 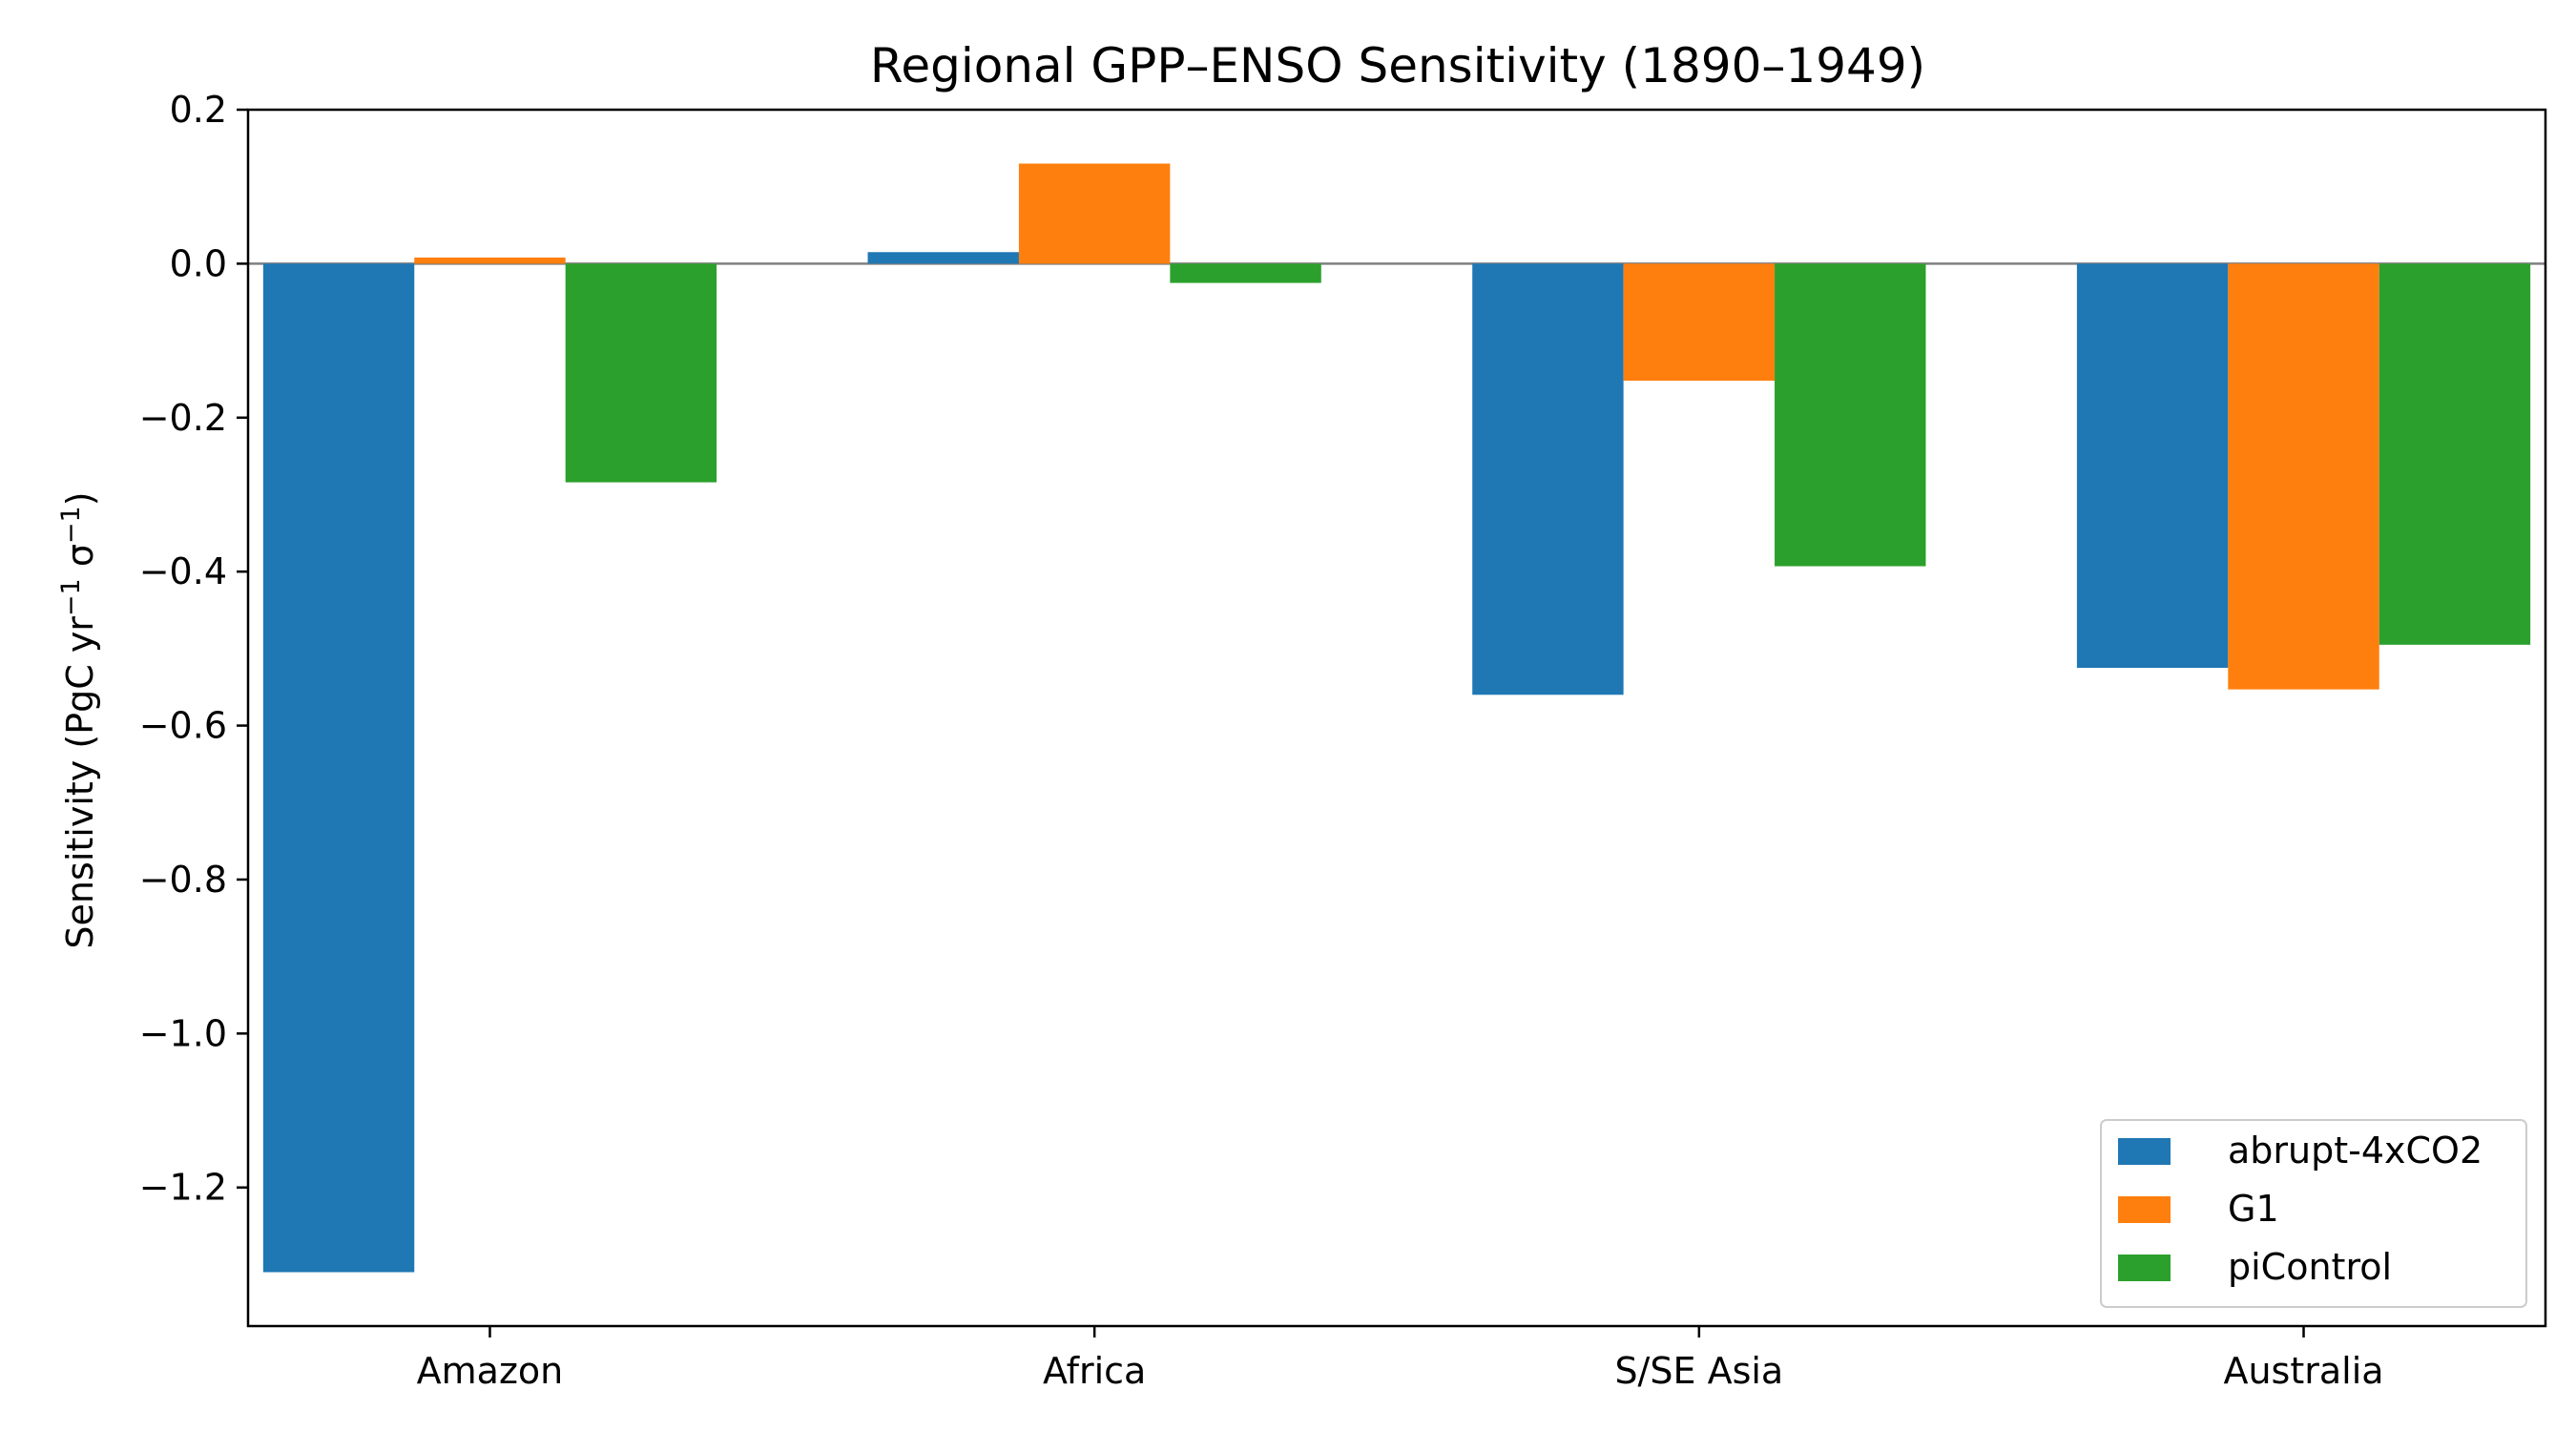 What do you see at coordinates (490, 1371) in the screenshot?
I see `x-tick-label-Amazon: Amazon` at bounding box center [490, 1371].